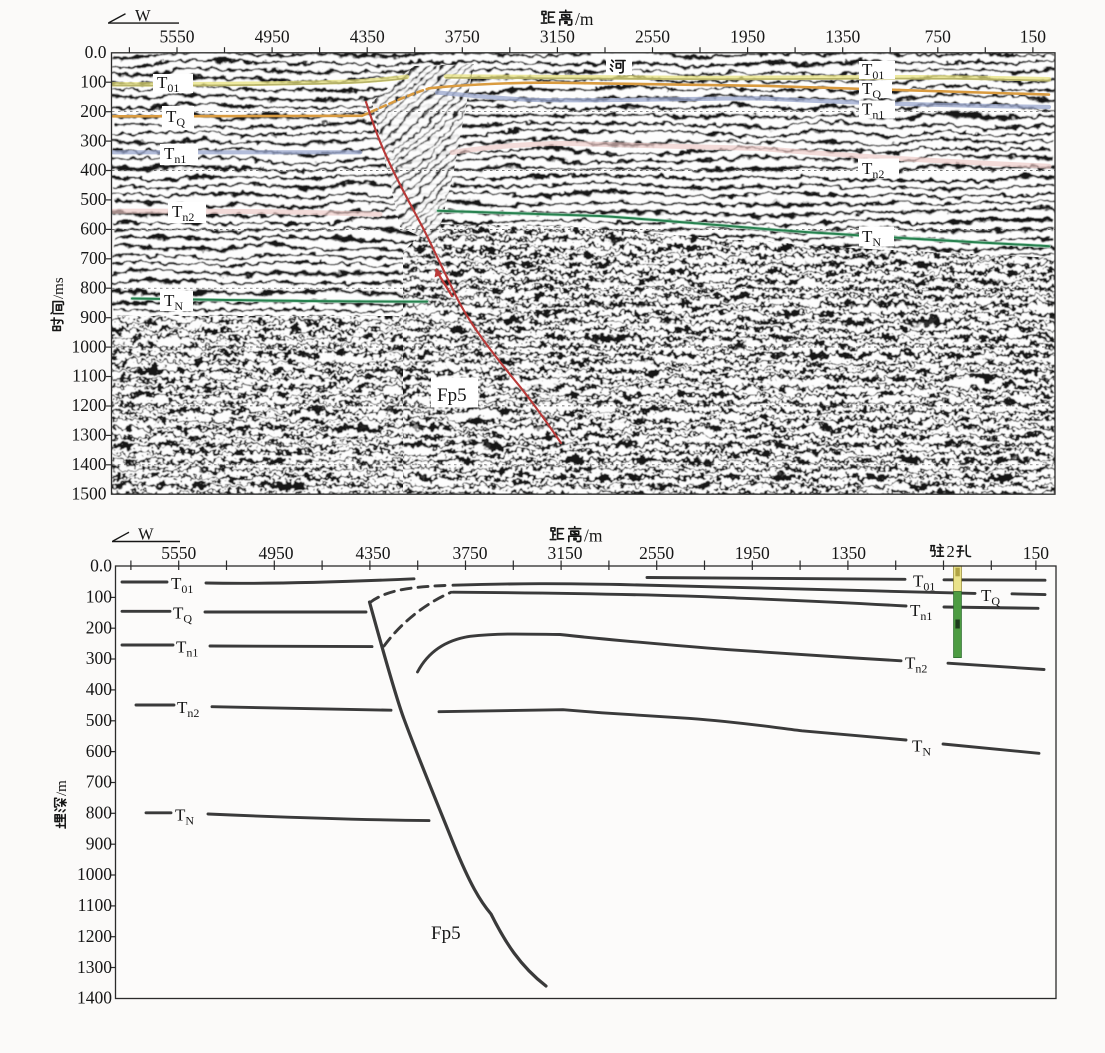  Describe the element at coordinates (951, 551) in the screenshot. I see `svg-text: 2` at that location.